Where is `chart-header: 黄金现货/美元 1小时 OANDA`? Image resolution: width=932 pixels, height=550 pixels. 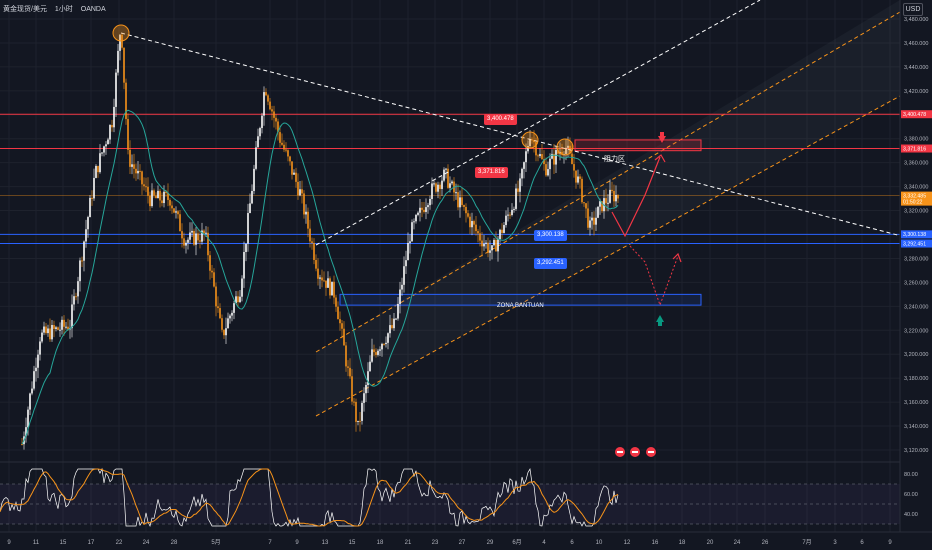 chart-header: 黄金现货/美元 1小时 OANDA is located at coordinates (57, 9).